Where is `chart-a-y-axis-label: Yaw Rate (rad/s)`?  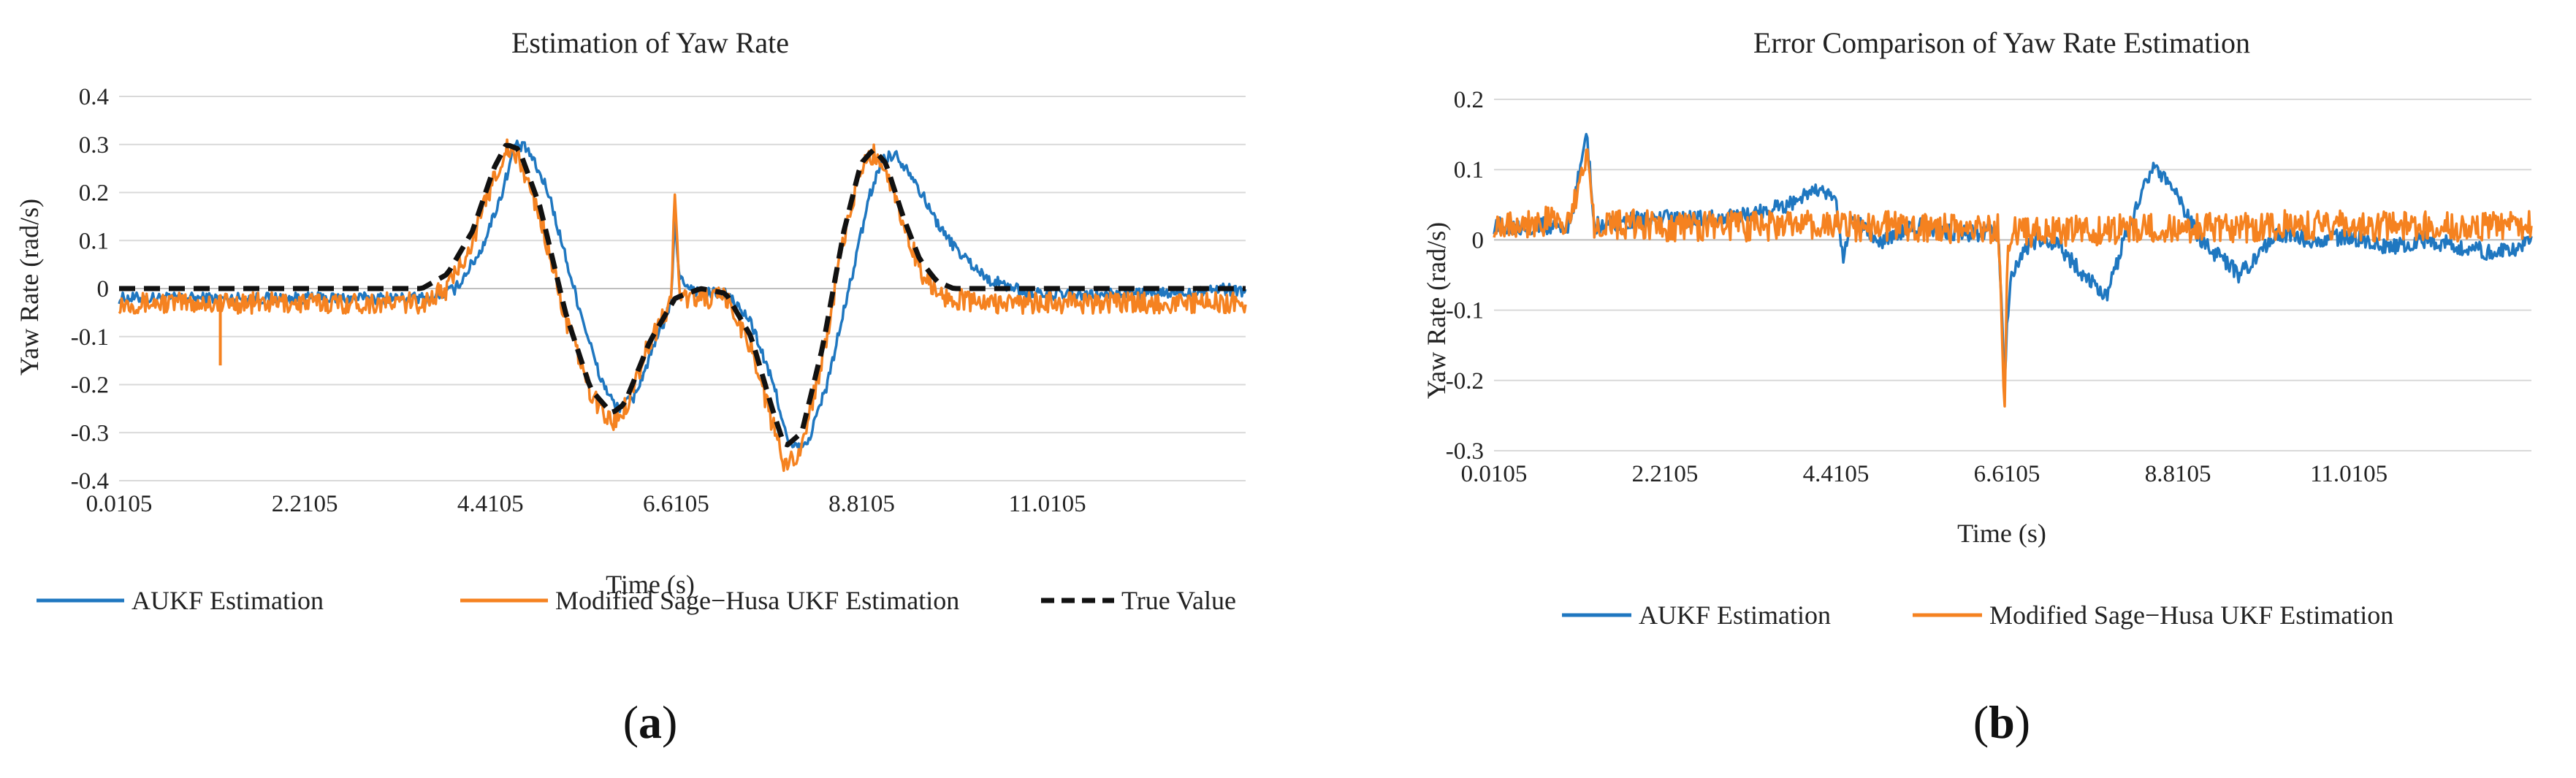
chart-a-y-axis-label: Yaw Rate (rad/s) is located at coordinates (29, 287).